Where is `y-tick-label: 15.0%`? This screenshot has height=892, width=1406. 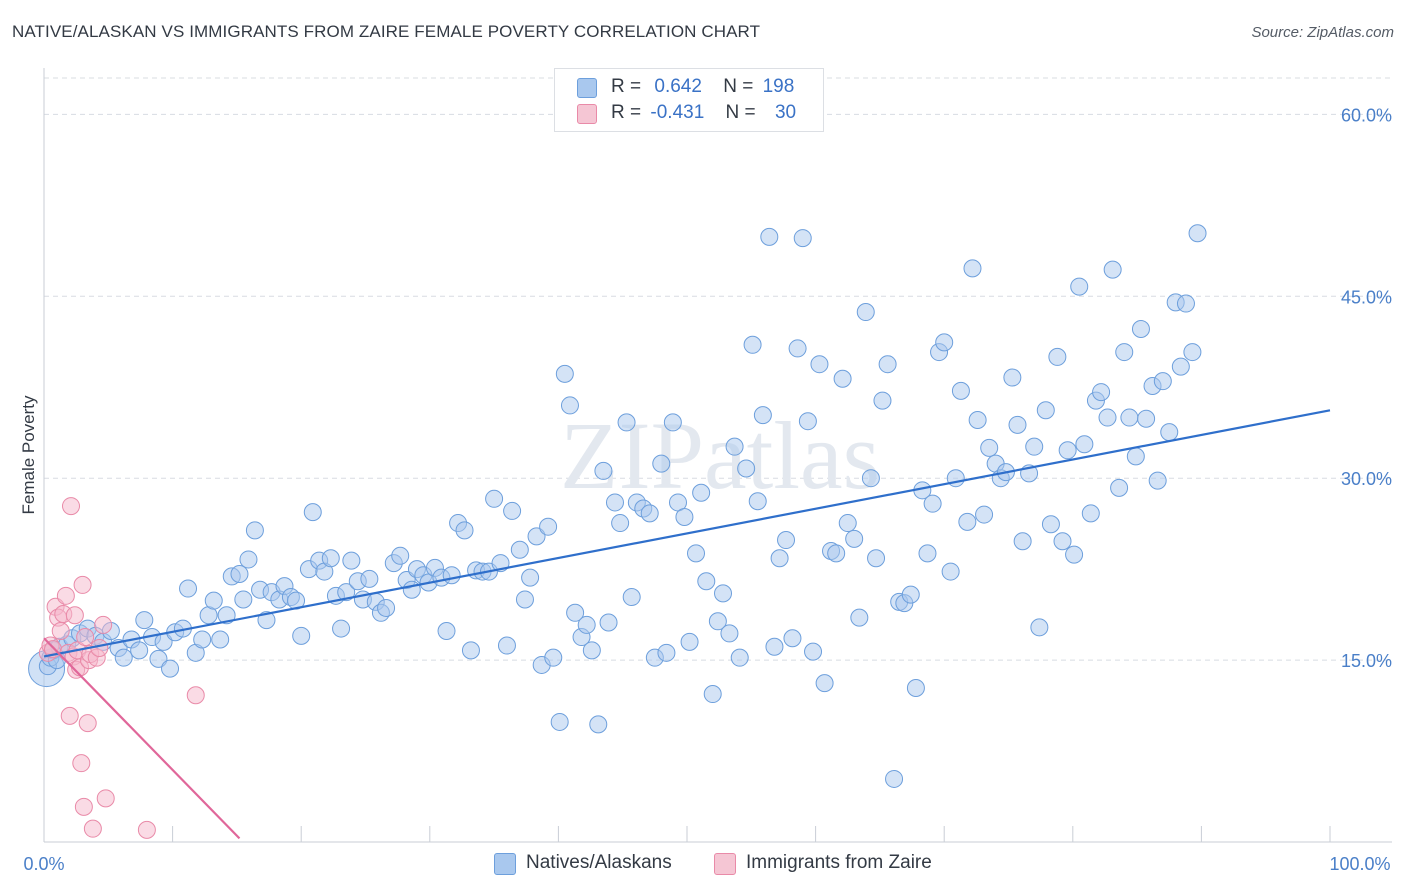
y-tick-label: 15.0% is located at coordinates (1366, 661).